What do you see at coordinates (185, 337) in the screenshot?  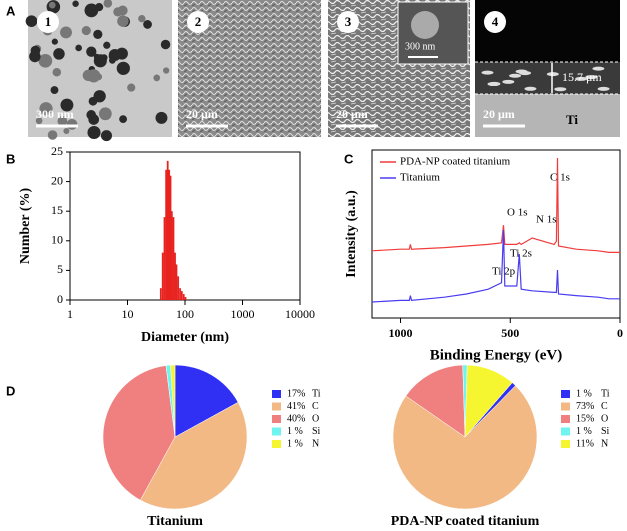 I see `x-axis-label: Diameter (nm)` at bounding box center [185, 337].